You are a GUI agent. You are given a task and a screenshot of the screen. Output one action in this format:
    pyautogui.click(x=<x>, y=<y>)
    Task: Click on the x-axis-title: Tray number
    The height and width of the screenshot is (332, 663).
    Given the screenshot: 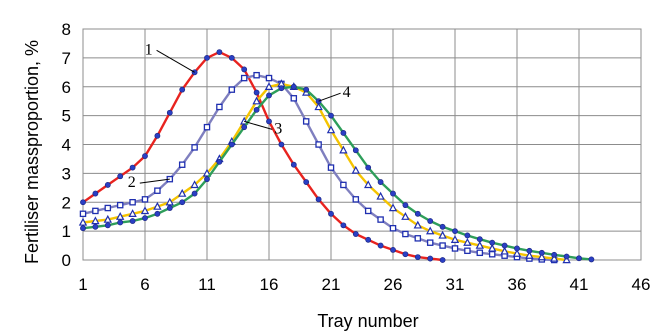 What is the action you would take?
    pyautogui.click(x=367, y=321)
    